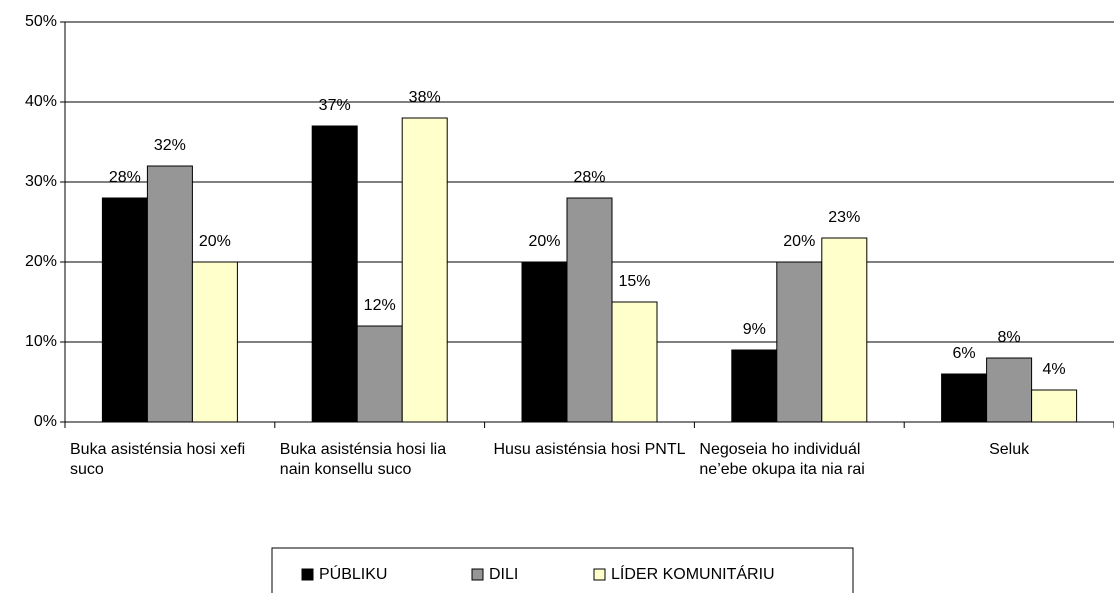 The width and height of the screenshot is (1114, 593). Describe the element at coordinates (41, 341) in the screenshot. I see `y-tick-label: 10%` at that location.